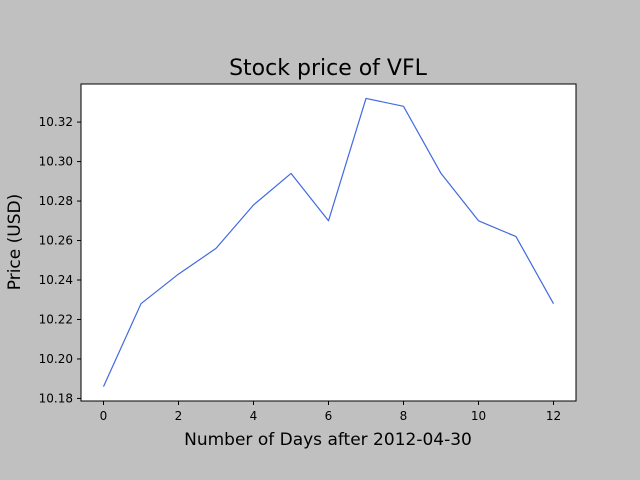 The height and width of the screenshot is (480, 640). What do you see at coordinates (254, 416) in the screenshot?
I see `x-tick-label: 4` at bounding box center [254, 416].